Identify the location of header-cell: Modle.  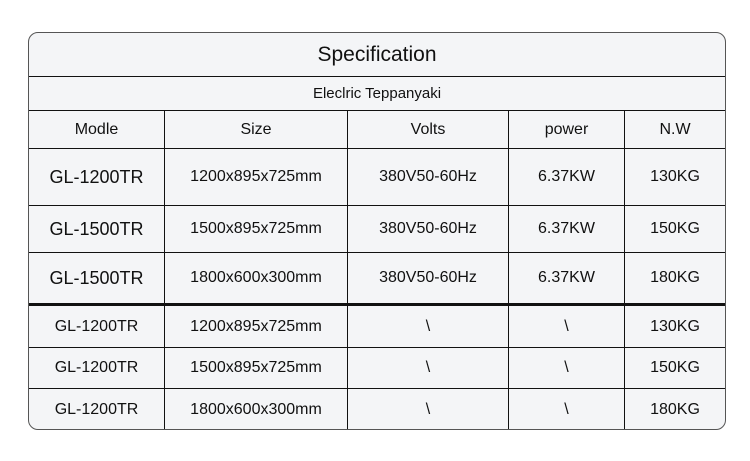
(97, 129).